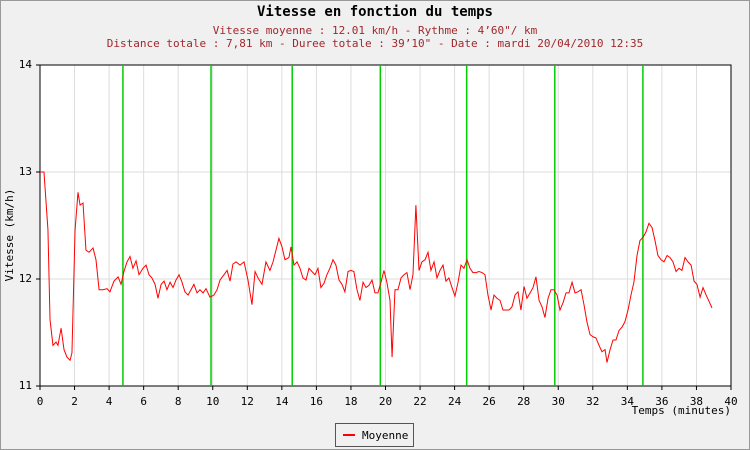 Image resolution: width=750 pixels, height=450 pixels. What do you see at coordinates (455, 401) in the screenshot?
I see `x-tick-label: 24` at bounding box center [455, 401].